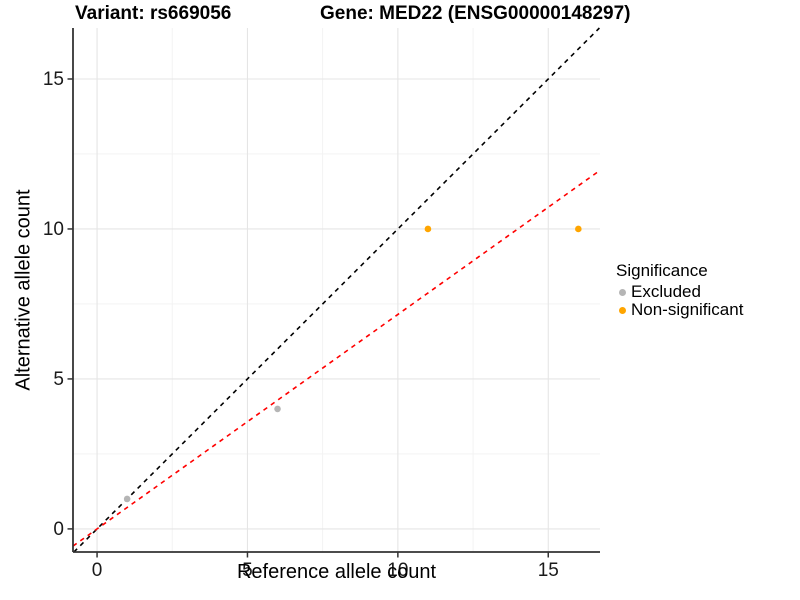 The image size is (800, 600). Describe the element at coordinates (662, 270) in the screenshot. I see `legend-title: Significance` at that location.